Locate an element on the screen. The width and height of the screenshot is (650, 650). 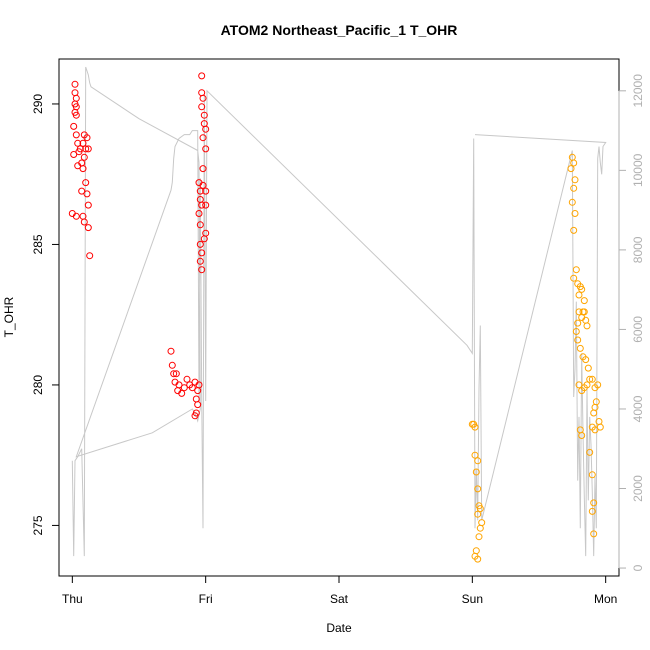
chart-title: ATOM2 Northeast_Pacific_1 T_OHR is located at coordinates (339, 30).